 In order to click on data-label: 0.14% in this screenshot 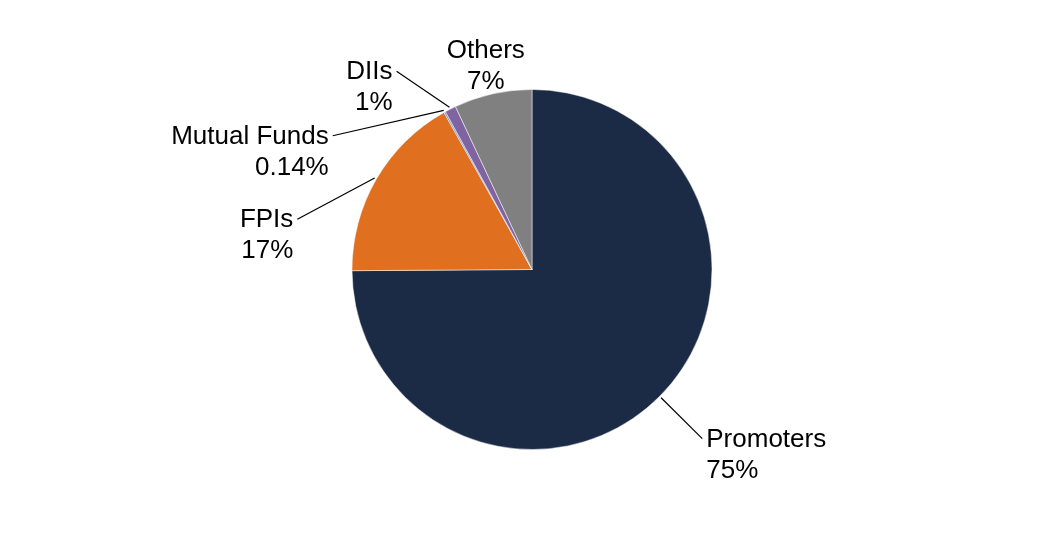, I will do `click(292, 165)`.